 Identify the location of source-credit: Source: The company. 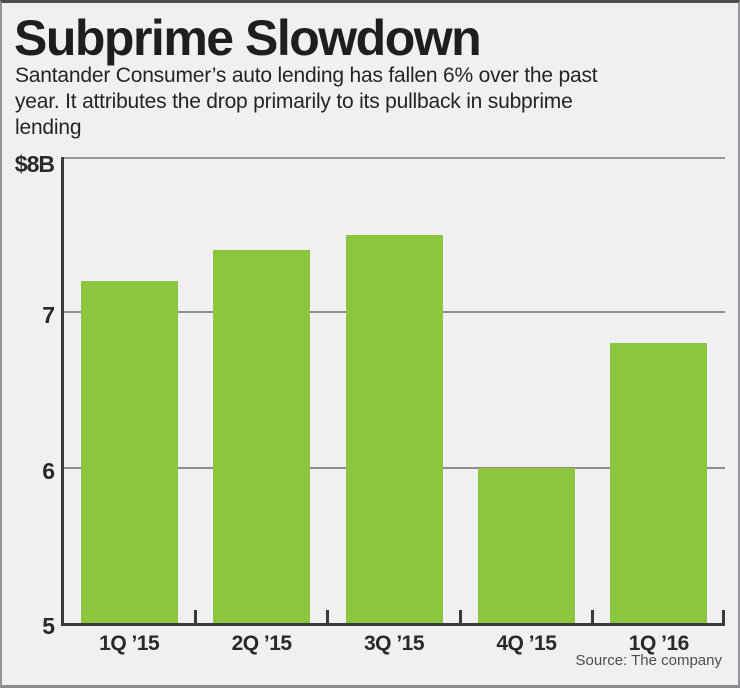
(648, 660).